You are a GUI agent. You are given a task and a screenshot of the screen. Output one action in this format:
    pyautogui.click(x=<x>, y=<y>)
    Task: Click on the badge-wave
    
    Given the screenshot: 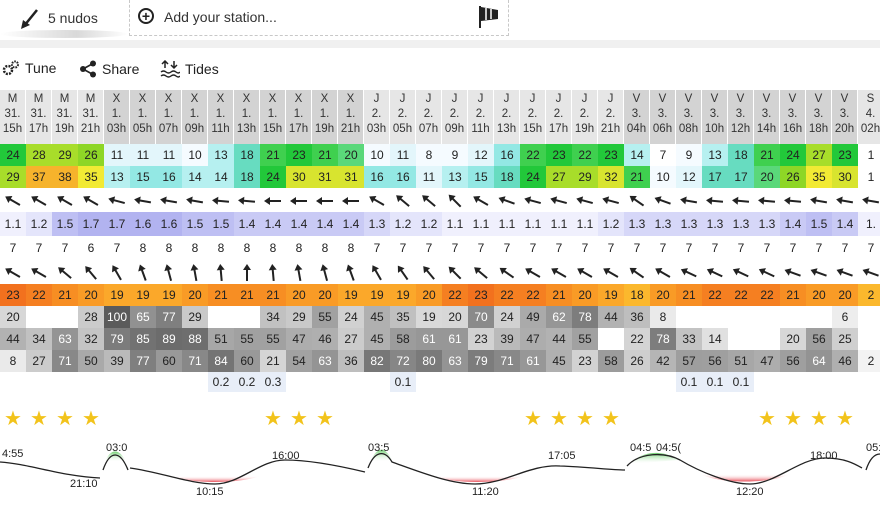 What is the action you would take?
    pyautogui.click(x=64, y=34)
    